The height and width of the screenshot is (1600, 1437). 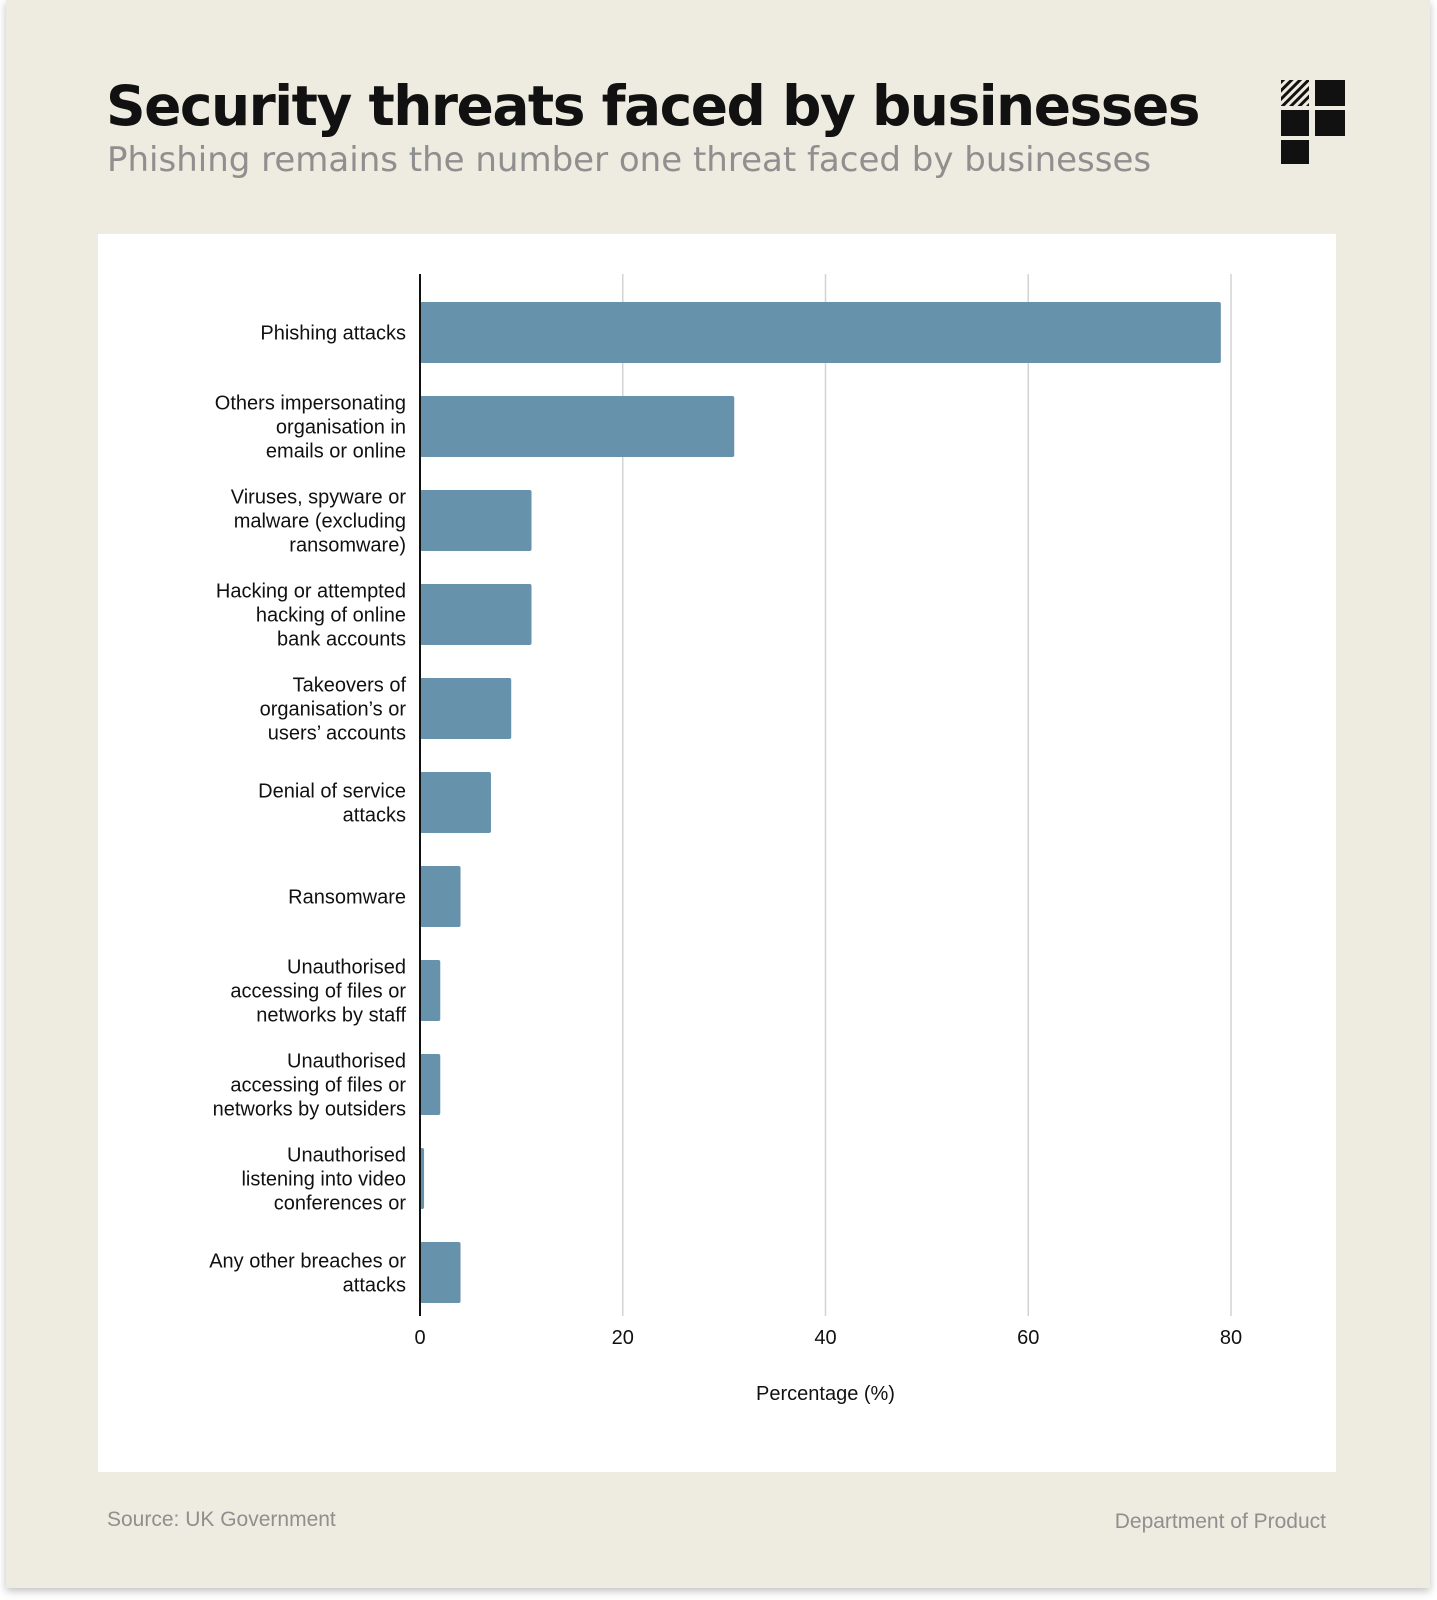 I want to click on x-tick-label: 0, so click(x=419, y=1338).